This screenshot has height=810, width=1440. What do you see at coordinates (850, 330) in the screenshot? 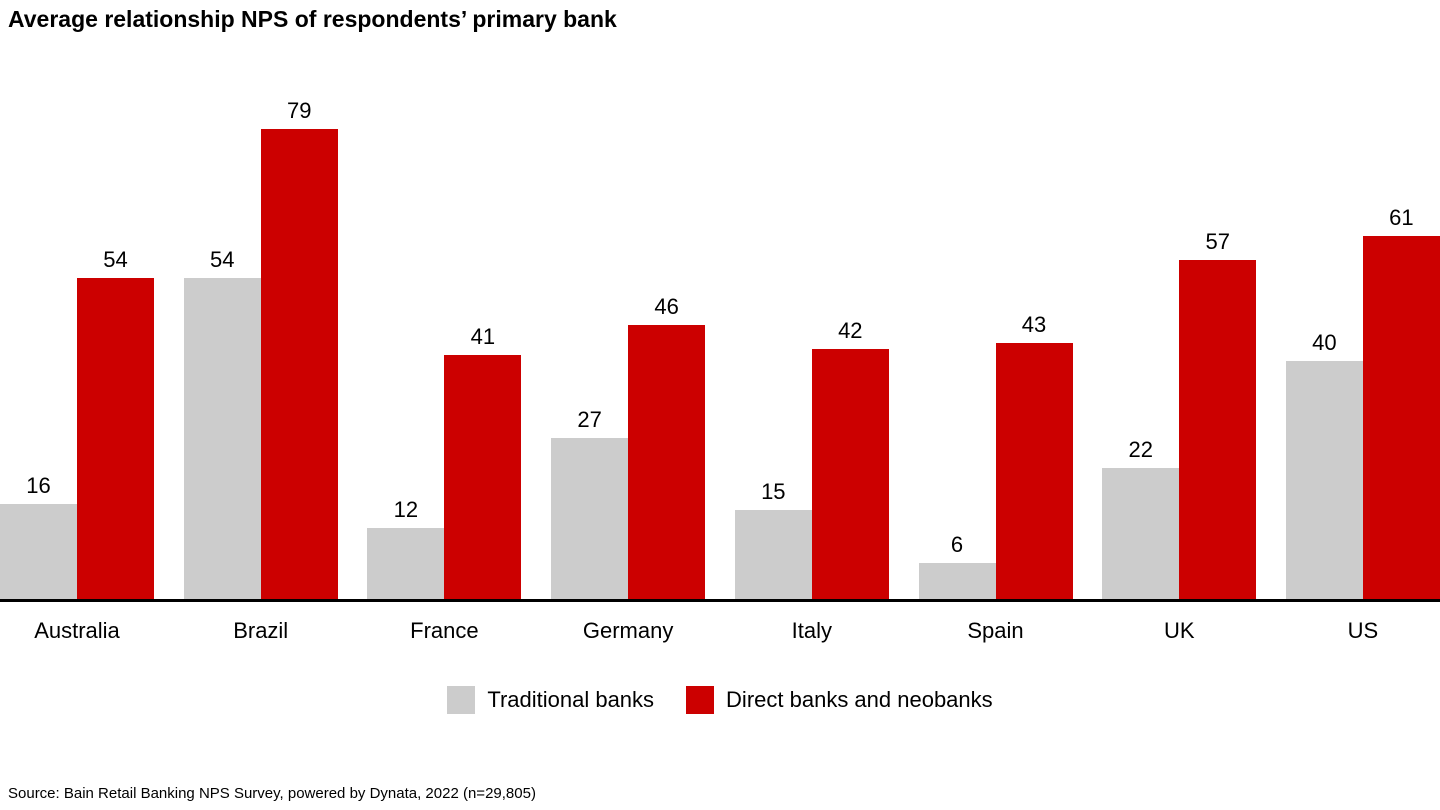
I see `bar-value-label: 42` at bounding box center [850, 330].